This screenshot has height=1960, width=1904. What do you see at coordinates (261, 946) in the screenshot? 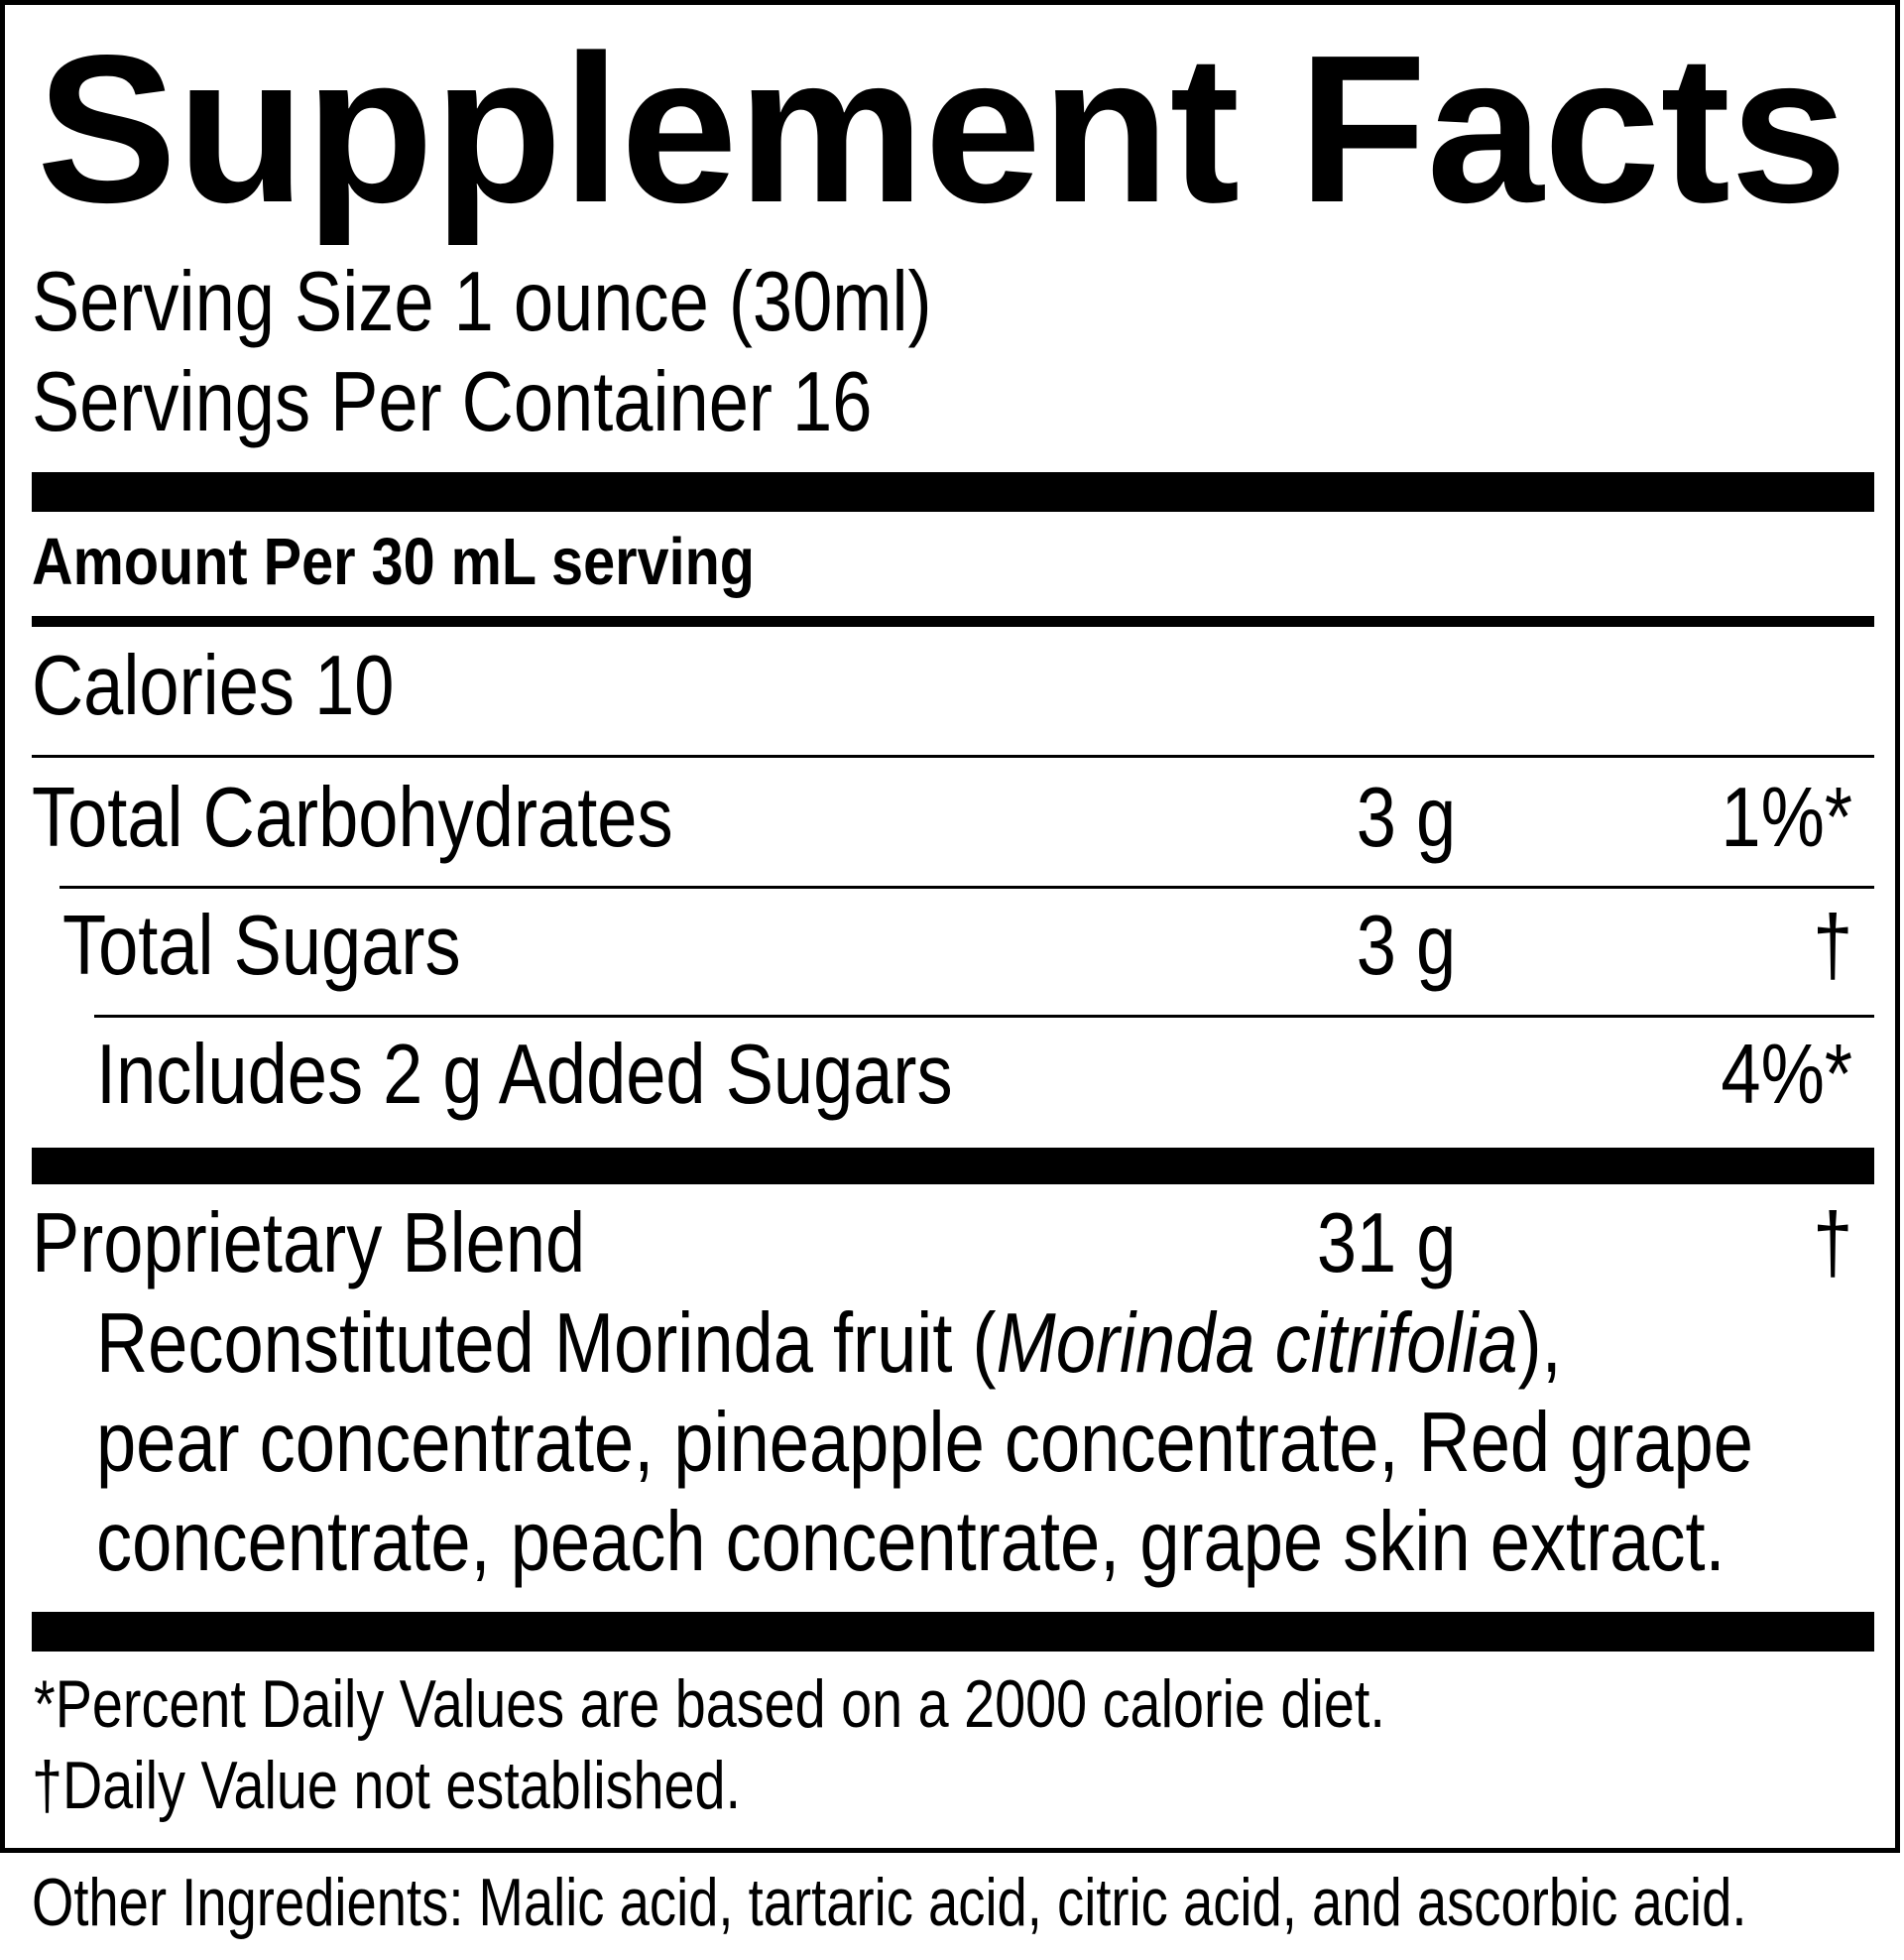
I see `nutrient-label: Total Sugars` at bounding box center [261, 946].